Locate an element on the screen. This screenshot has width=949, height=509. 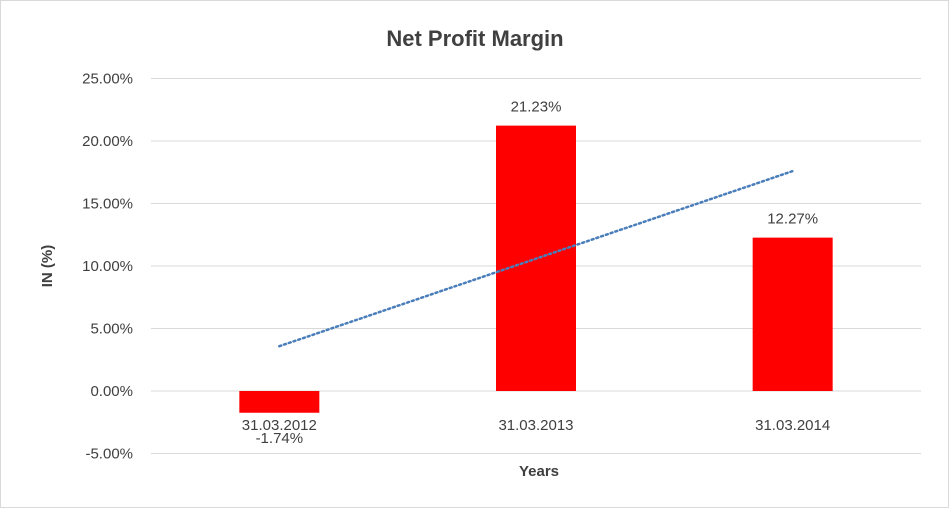
chart-title: Net Profit Margin is located at coordinates (474, 38).